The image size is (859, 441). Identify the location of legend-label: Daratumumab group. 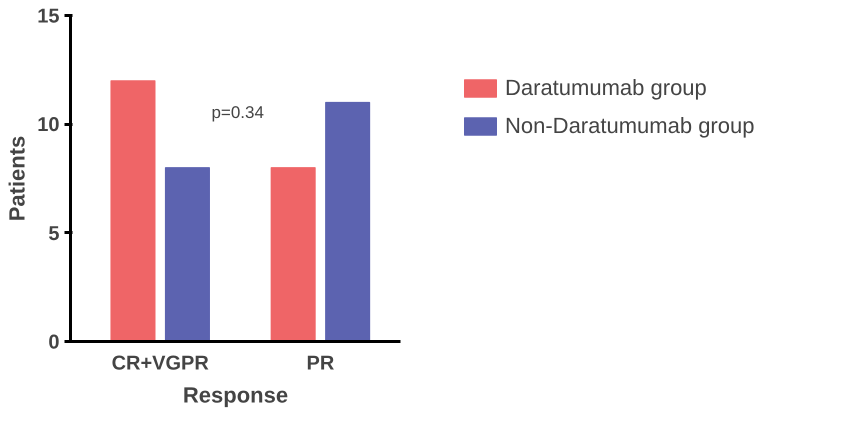
(606, 88).